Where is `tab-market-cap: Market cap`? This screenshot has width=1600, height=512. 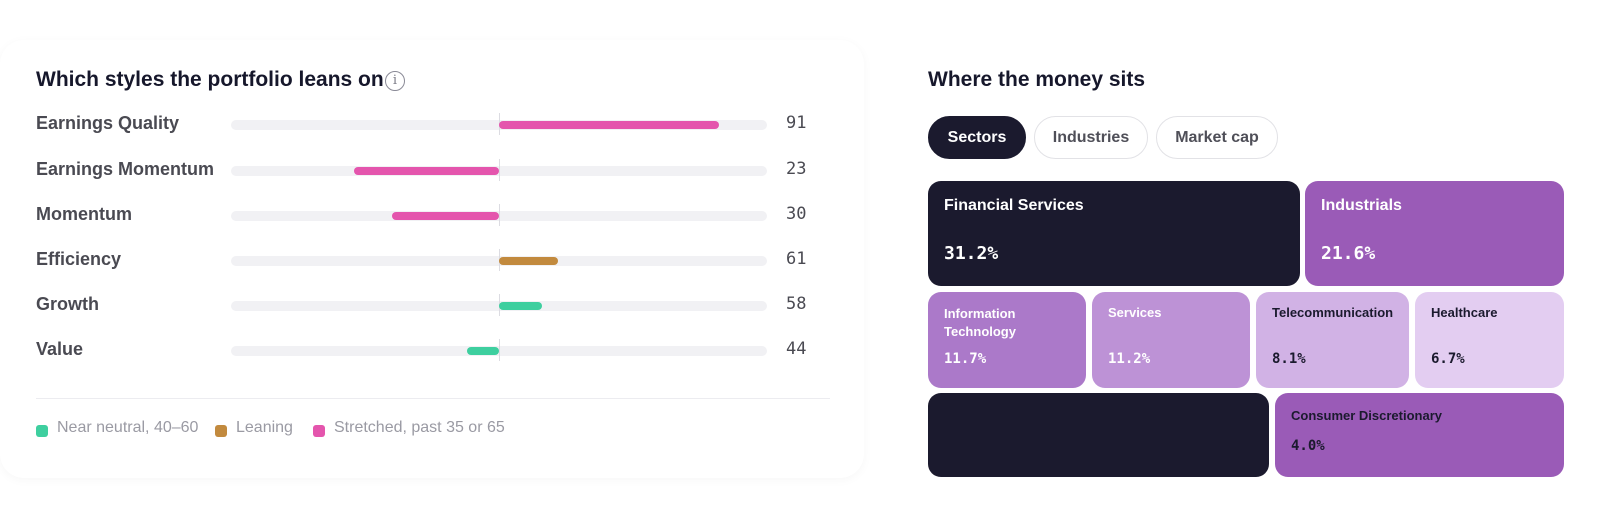 tab-market-cap: Market cap is located at coordinates (1217, 137).